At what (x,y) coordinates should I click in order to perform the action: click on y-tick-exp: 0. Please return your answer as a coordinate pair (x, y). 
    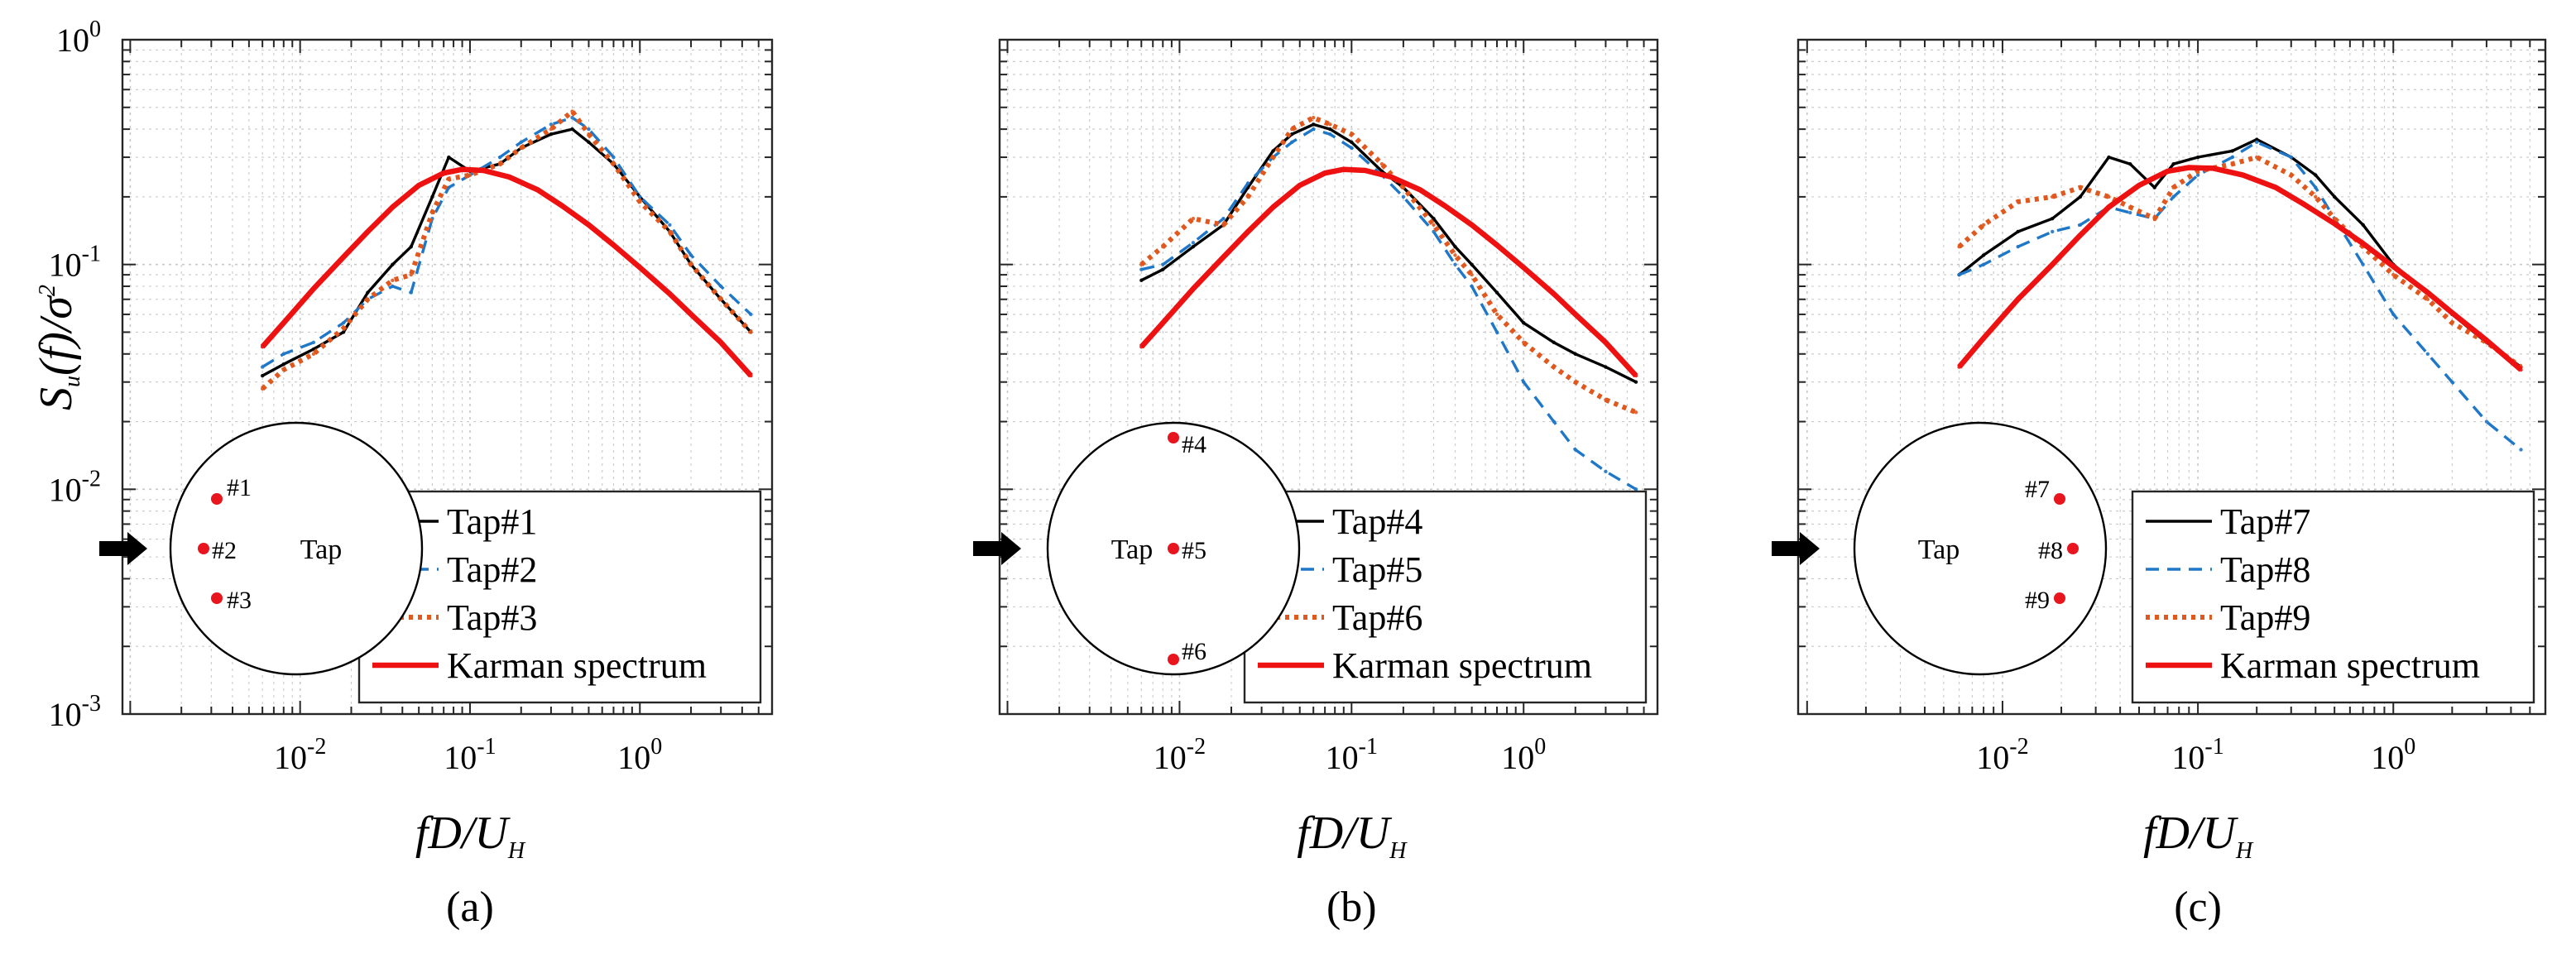
    Looking at the image, I should click on (95, 29).